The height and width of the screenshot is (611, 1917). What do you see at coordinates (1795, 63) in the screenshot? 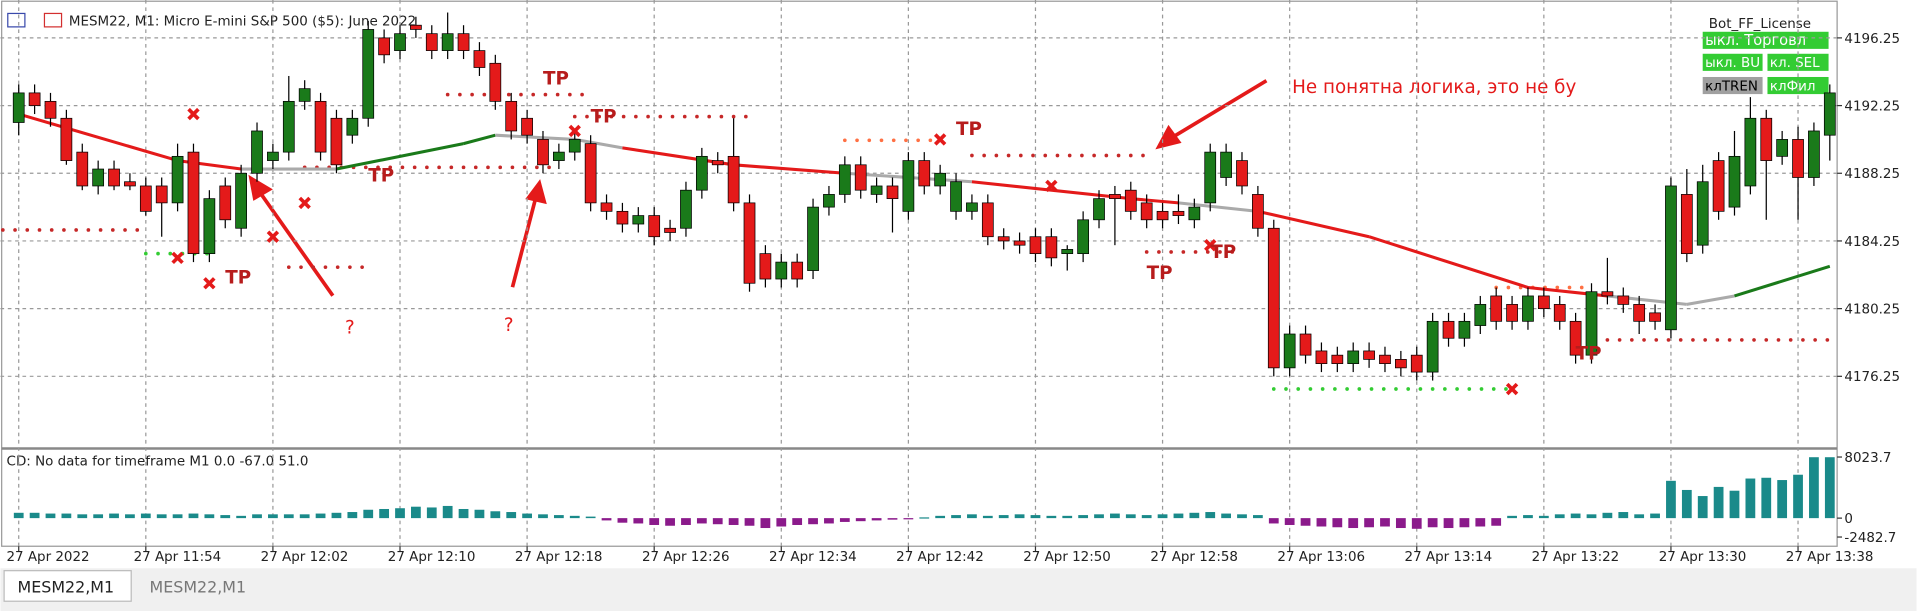
I see `button-label: кл. SEL` at bounding box center [1795, 63].